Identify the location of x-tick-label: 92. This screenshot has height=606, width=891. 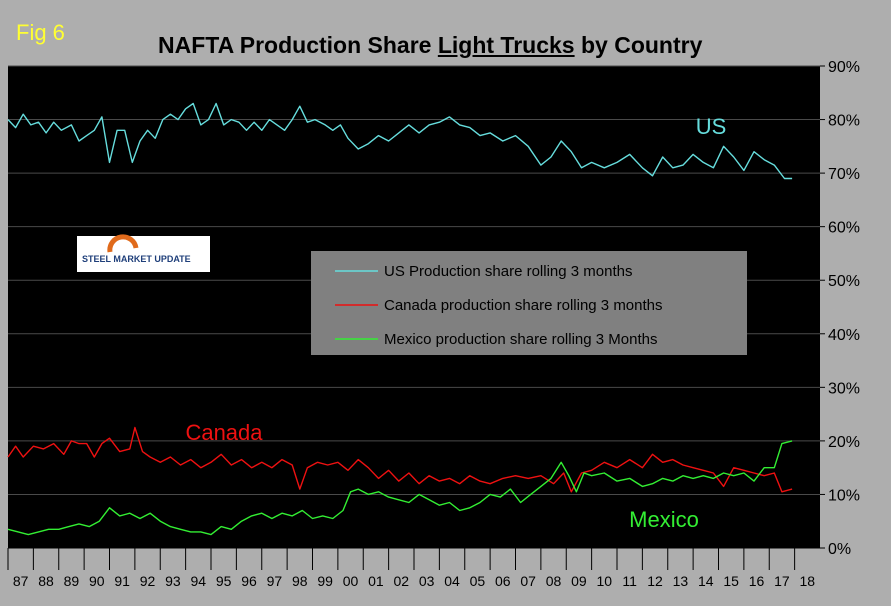
(148, 581).